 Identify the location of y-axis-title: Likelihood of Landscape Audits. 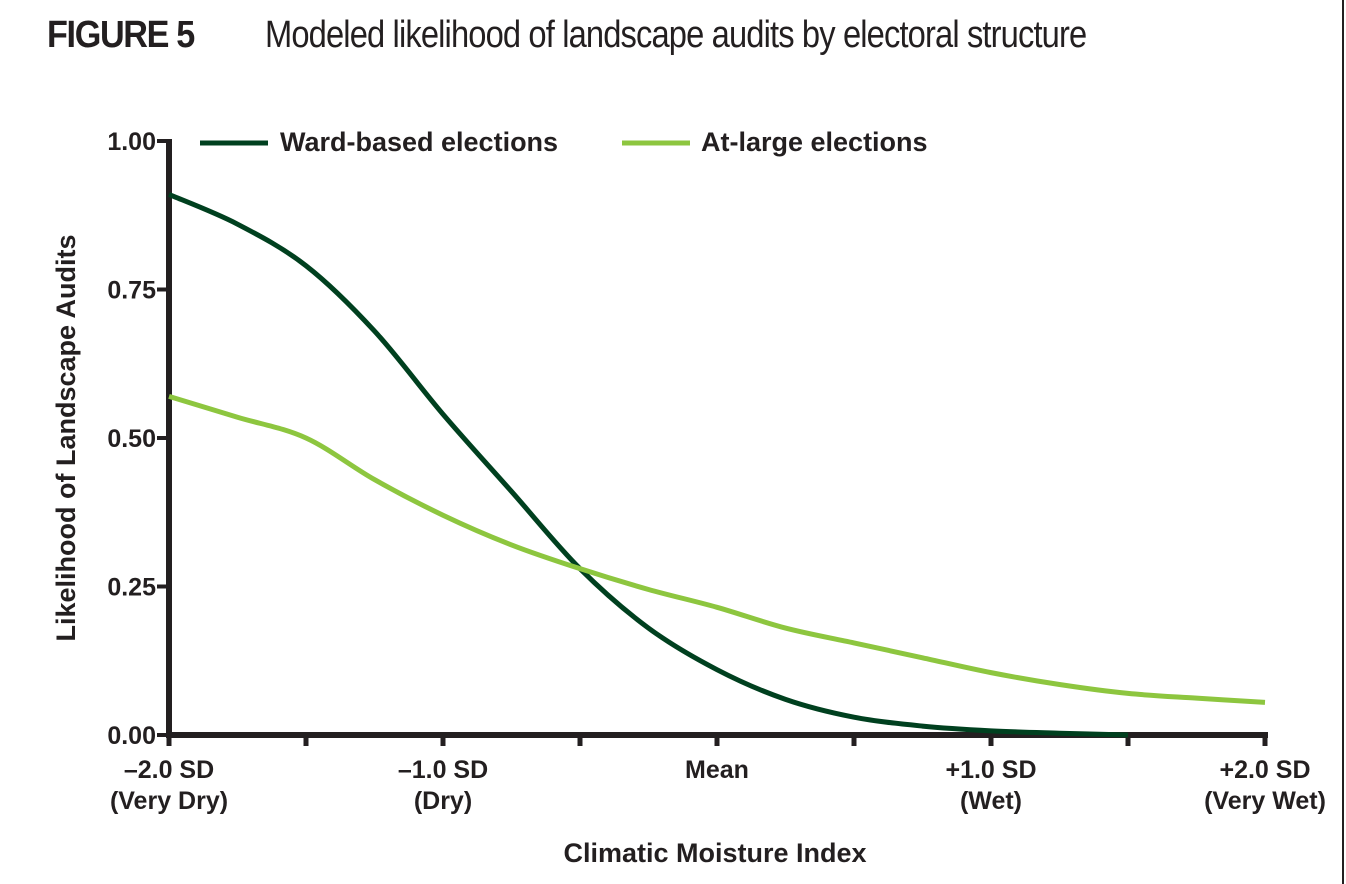
(66, 437).